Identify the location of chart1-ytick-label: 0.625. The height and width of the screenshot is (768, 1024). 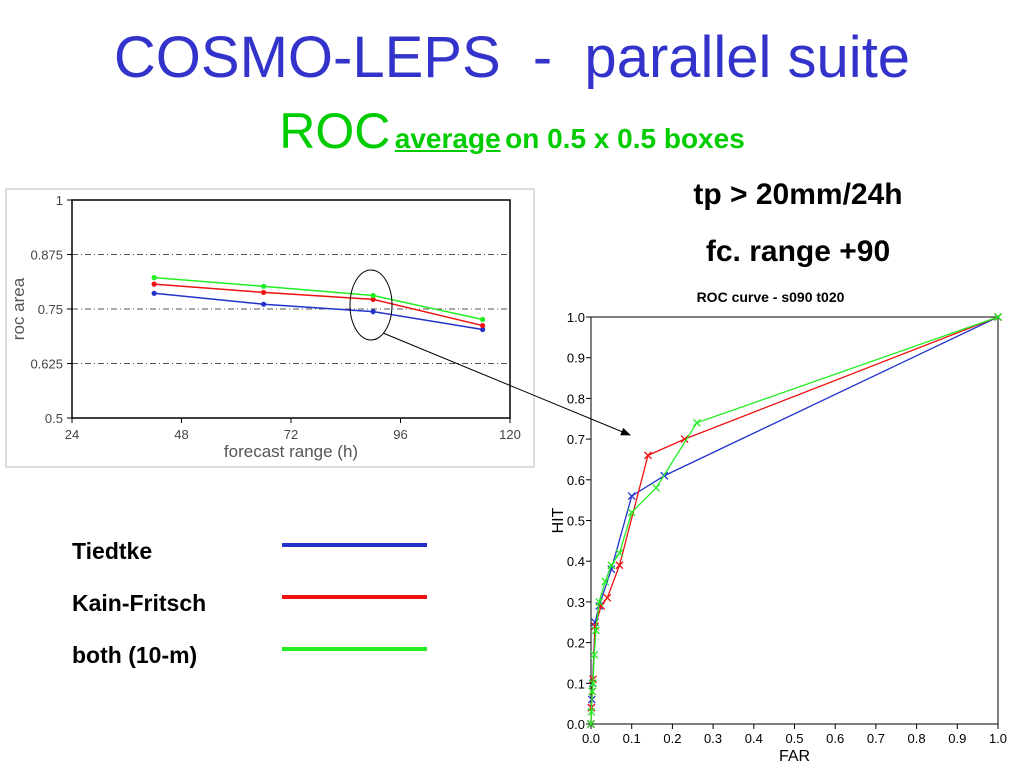
(46, 364).